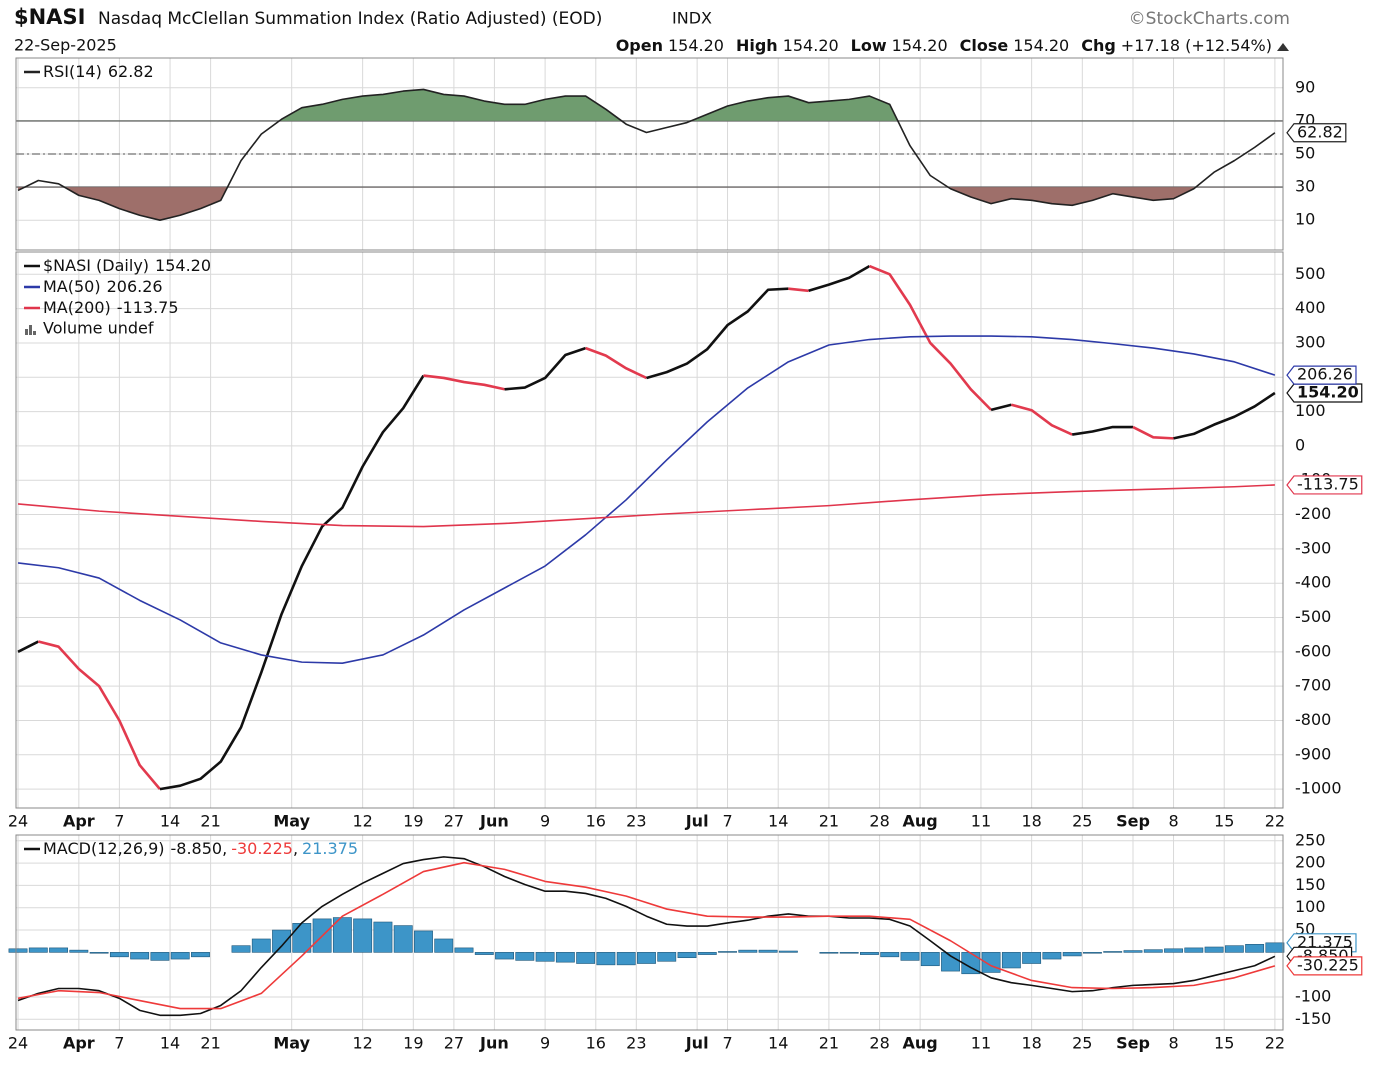 The height and width of the screenshot is (1070, 1388). What do you see at coordinates (1305, 186) in the screenshot?
I see `y-tick-label: 30` at bounding box center [1305, 186].